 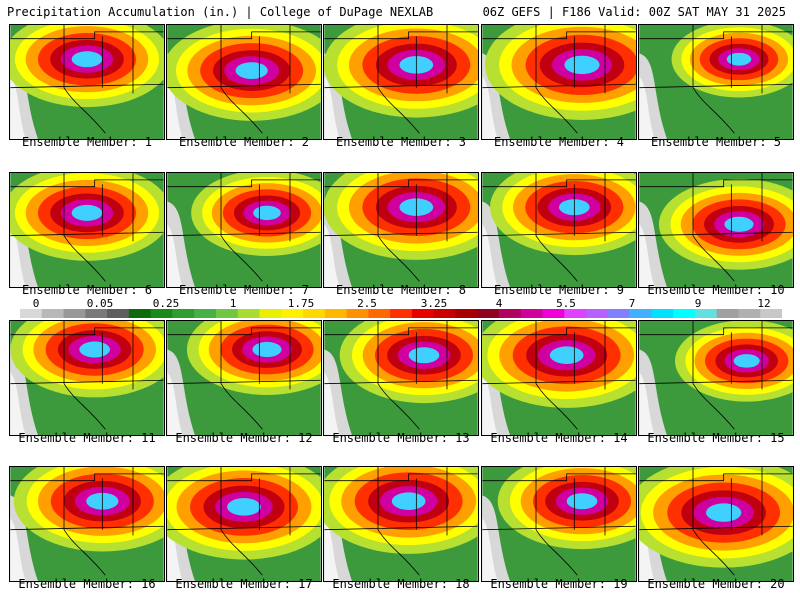 I want to click on ensemble-member-label: Ensemble Member: 13, so click(x=401, y=438).